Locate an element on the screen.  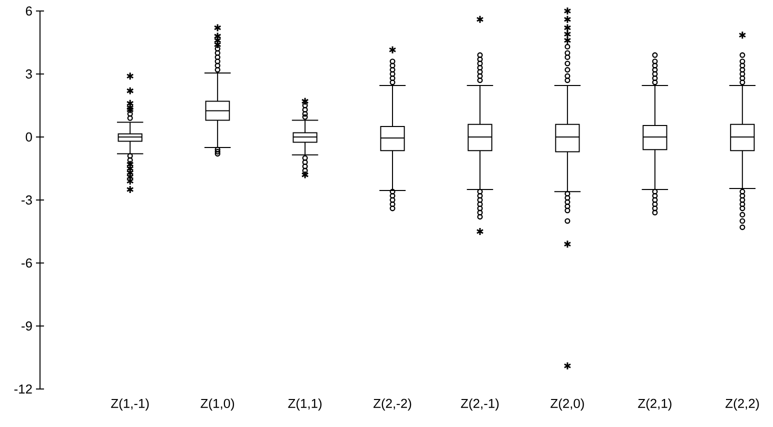
y-tick-label: -9 is located at coordinates (27, 326).